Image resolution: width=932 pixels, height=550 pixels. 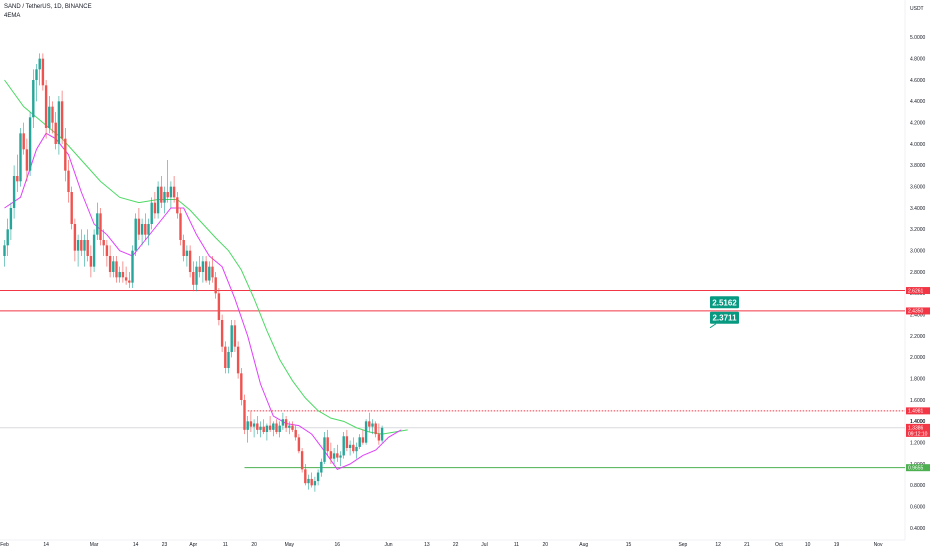 What do you see at coordinates (918, 434) in the screenshot?
I see `countdown-label: 09:12:10` at bounding box center [918, 434].